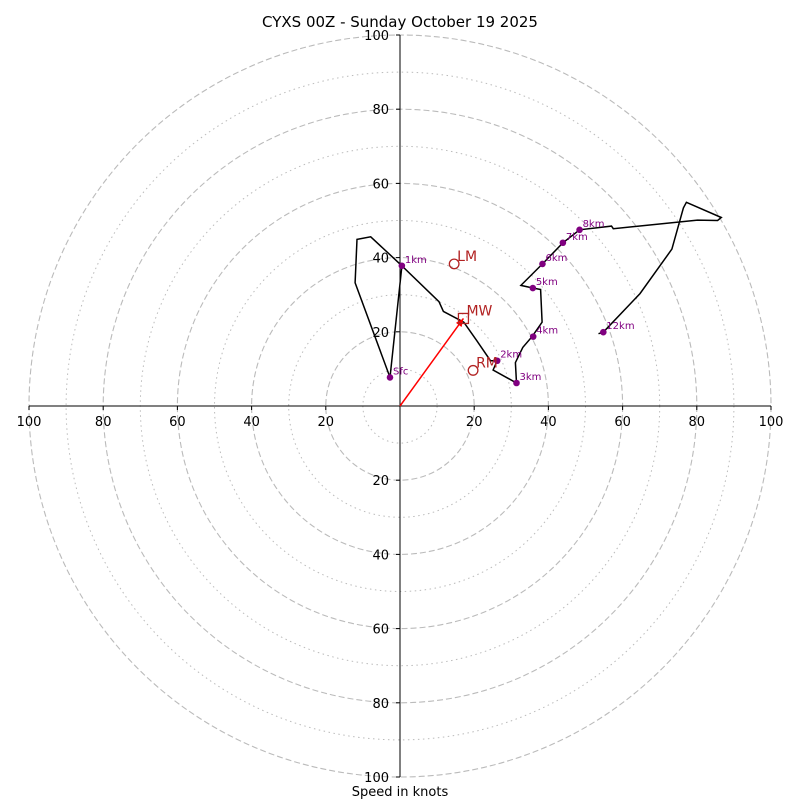  Describe the element at coordinates (577, 237) in the screenshot. I see `height-label-7km: 7km` at that location.